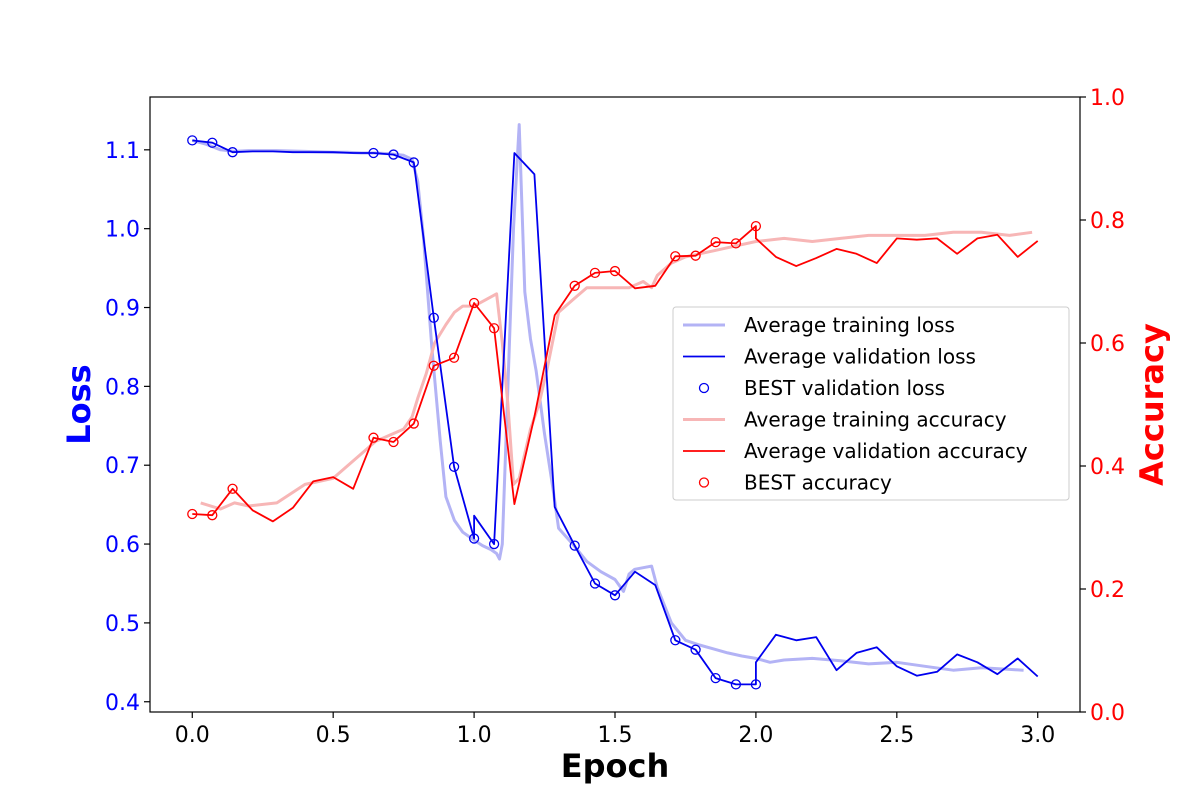  Describe the element at coordinates (122, 230) in the screenshot. I see `left-y-tick-label: 1.0` at that location.